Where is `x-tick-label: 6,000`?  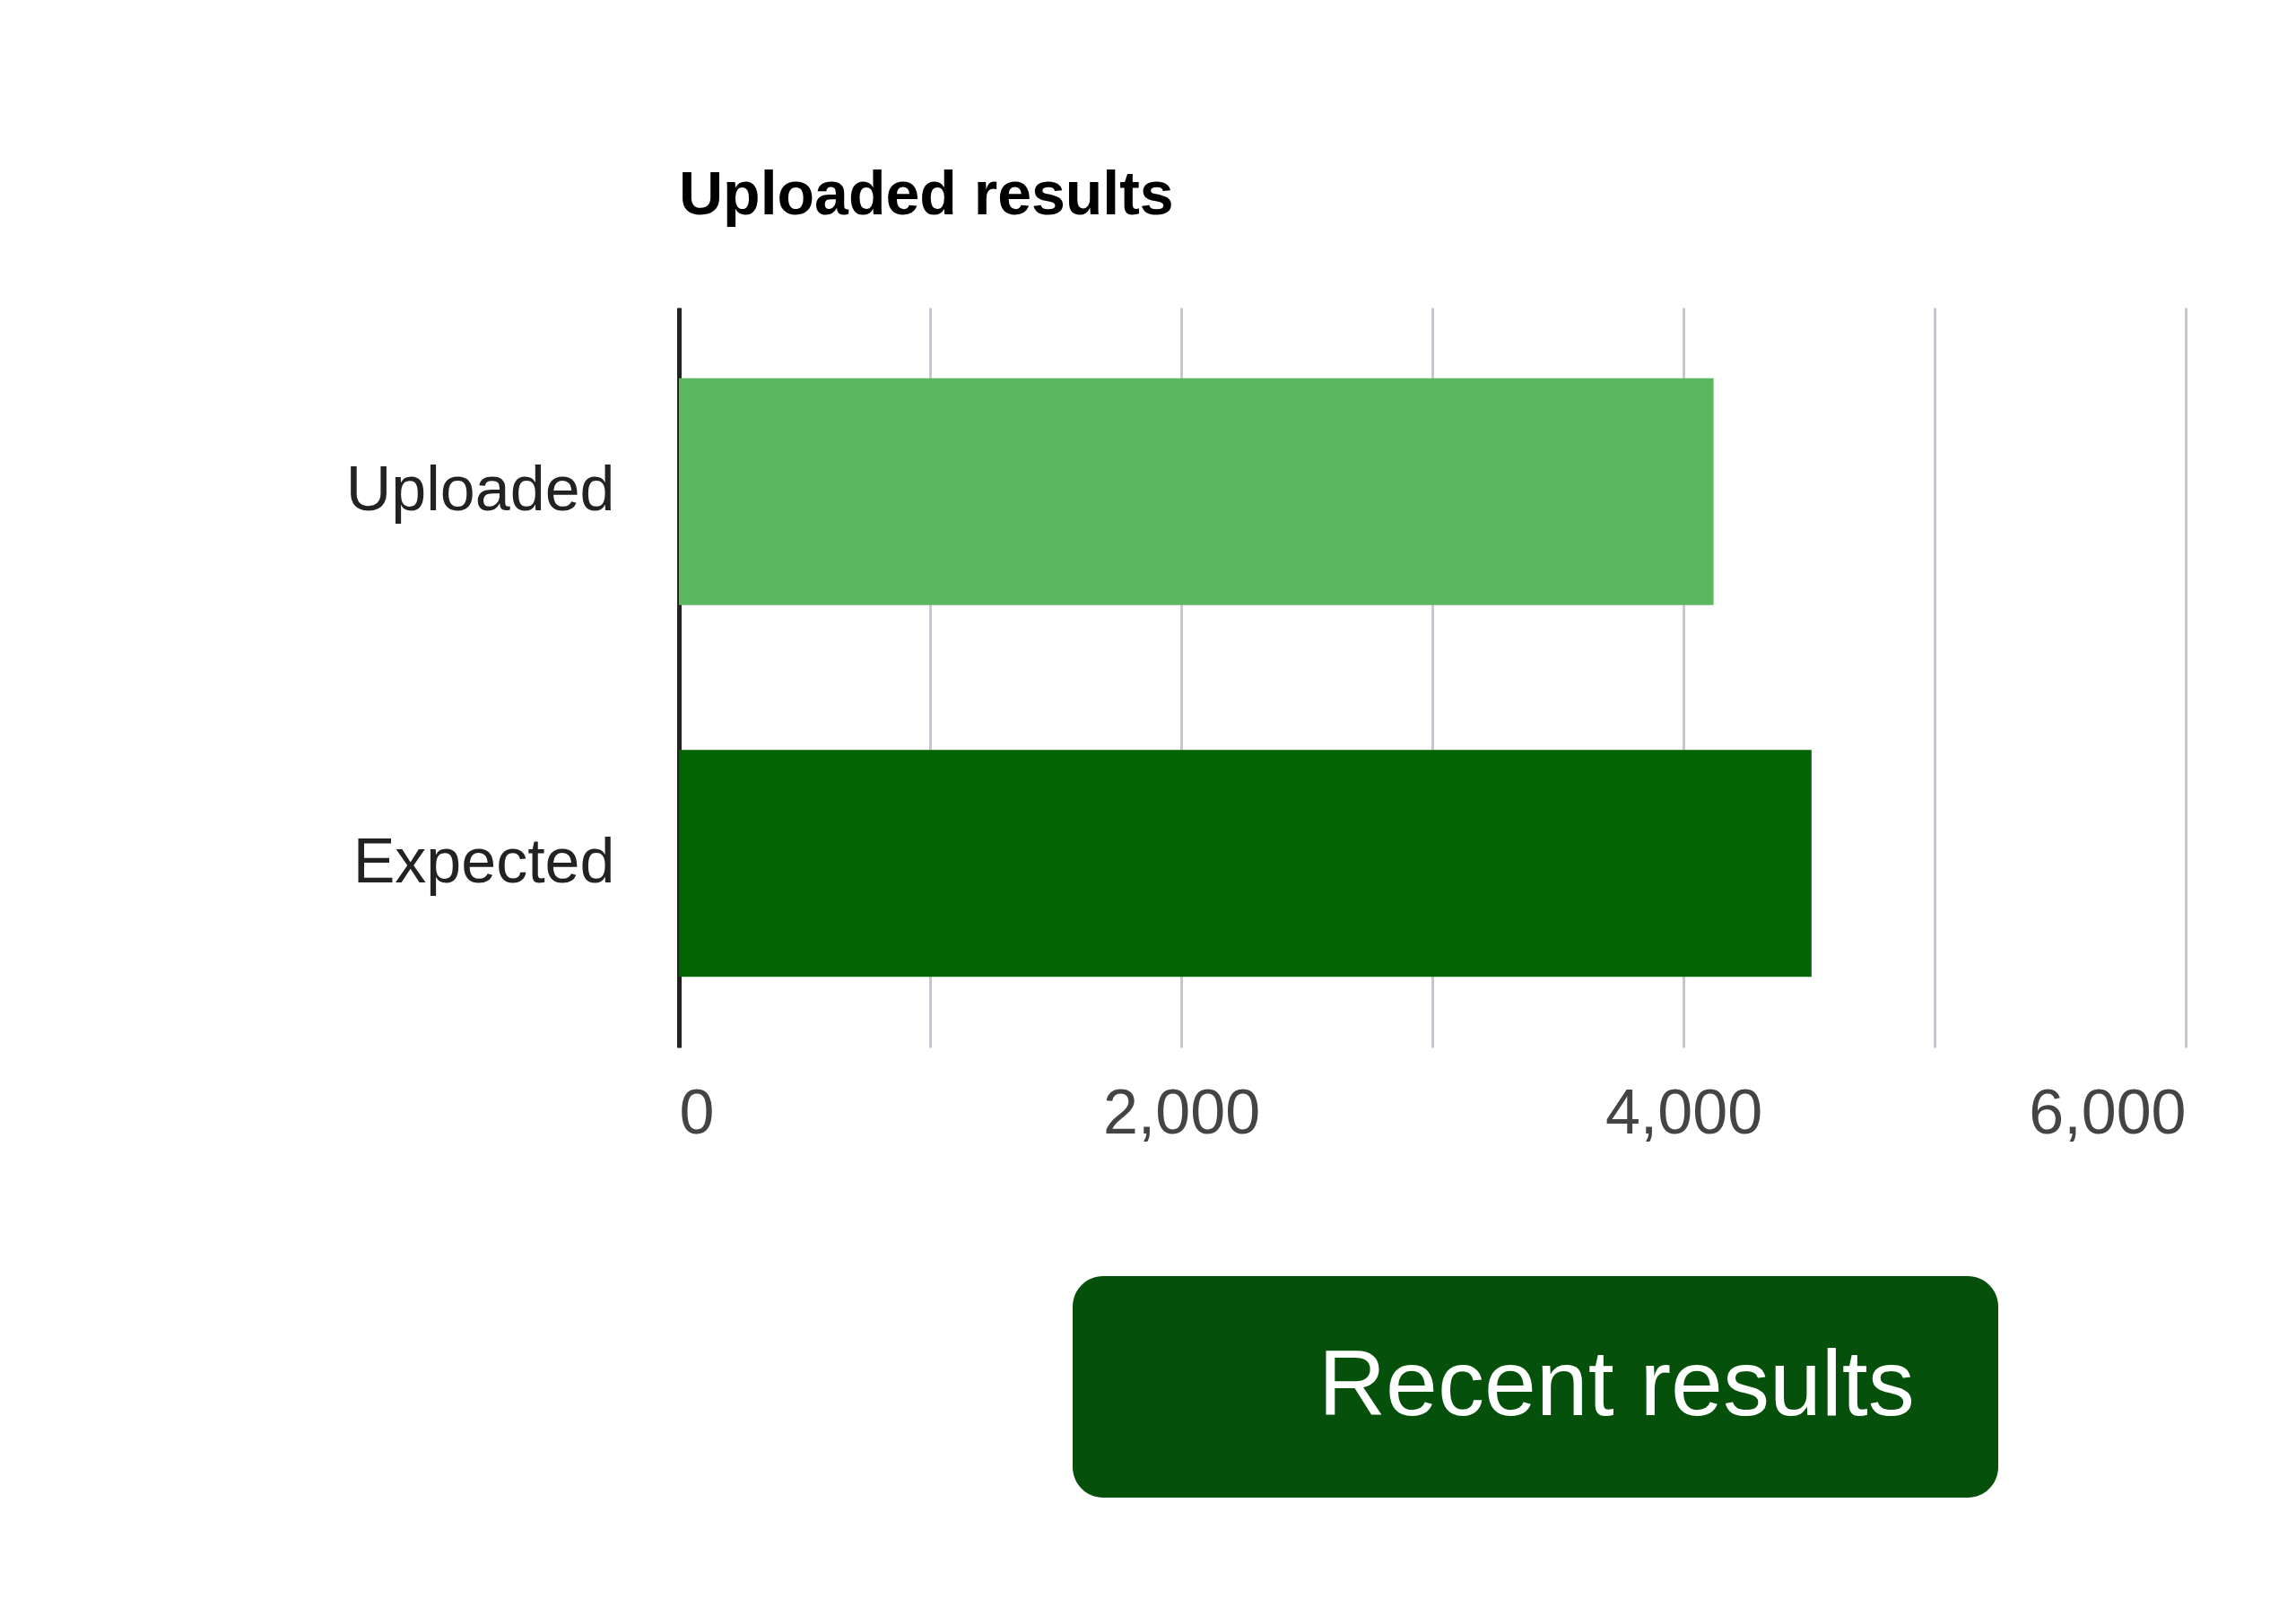
x-tick-label: 6,000 is located at coordinates (2108, 1112).